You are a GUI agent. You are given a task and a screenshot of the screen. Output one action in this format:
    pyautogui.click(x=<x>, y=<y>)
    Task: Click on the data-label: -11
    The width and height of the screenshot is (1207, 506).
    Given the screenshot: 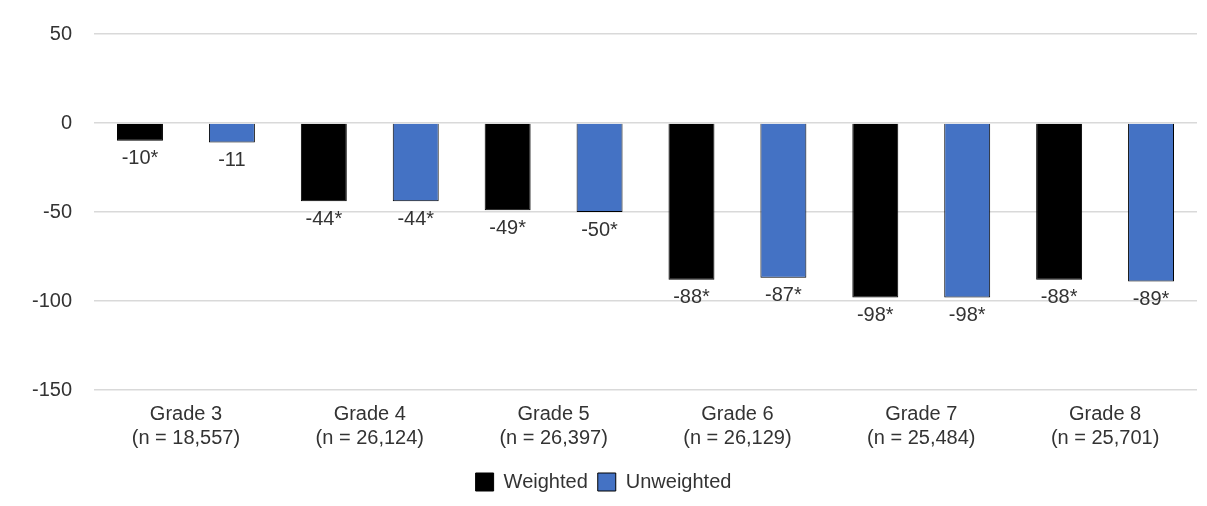 What is the action you would take?
    pyautogui.click(x=232, y=159)
    